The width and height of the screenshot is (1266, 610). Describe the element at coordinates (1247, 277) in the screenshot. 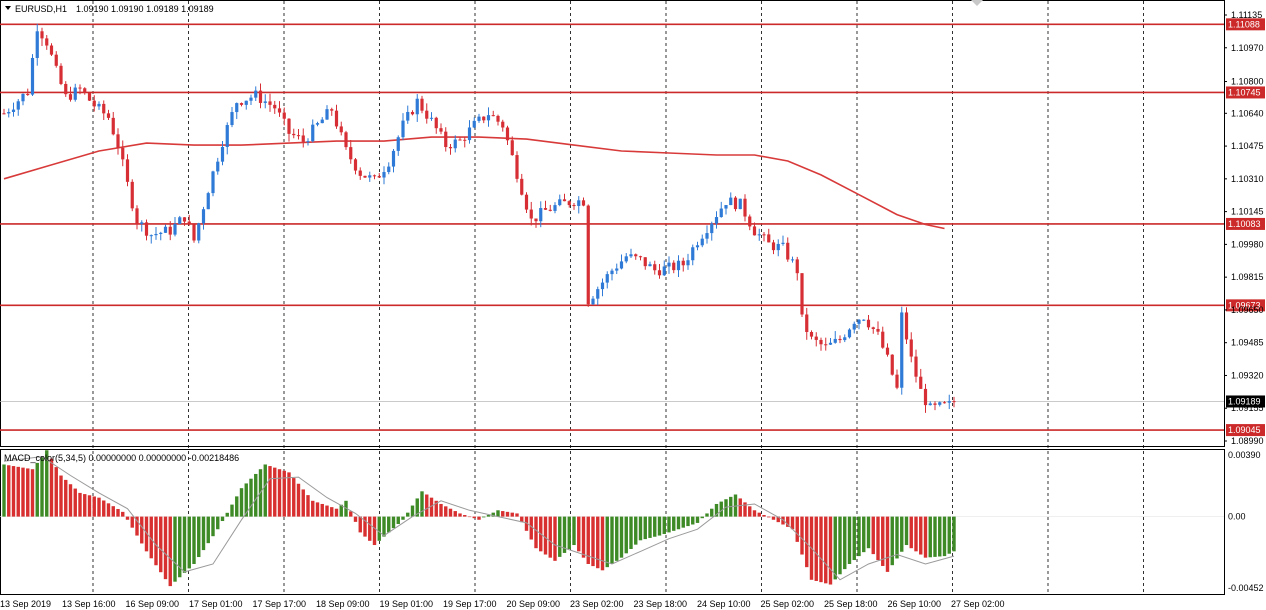

I see `price-tick-label: 1.09815` at that location.